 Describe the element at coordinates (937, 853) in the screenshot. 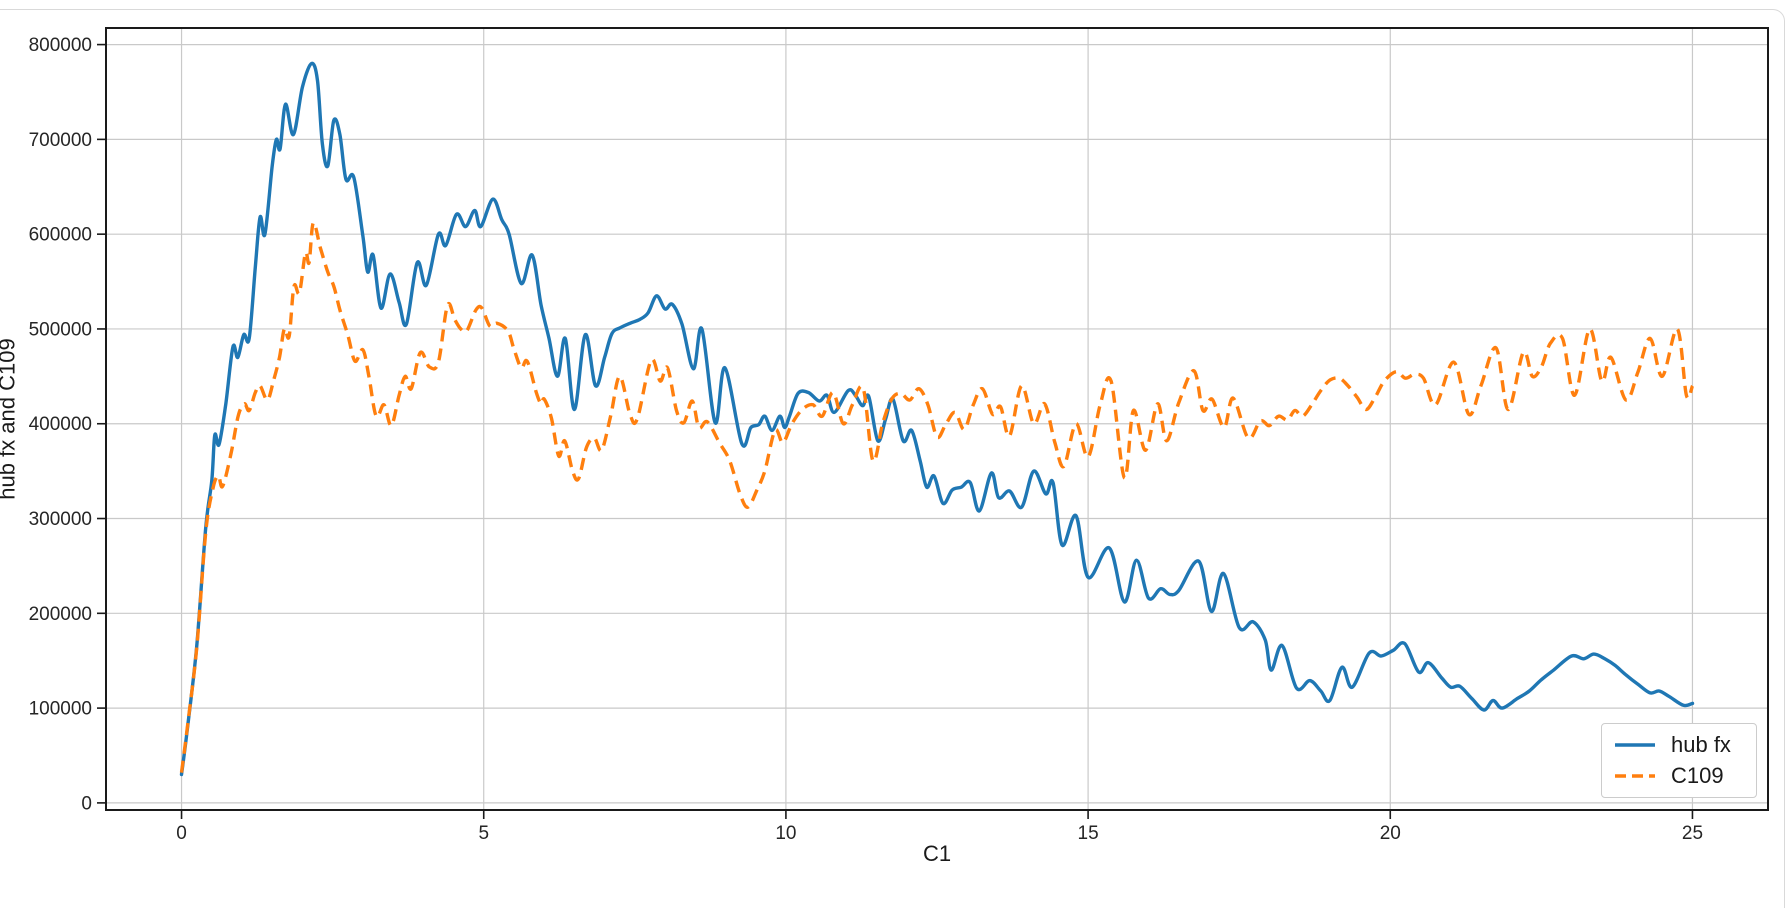

I see `x-axis-label: C1` at that location.